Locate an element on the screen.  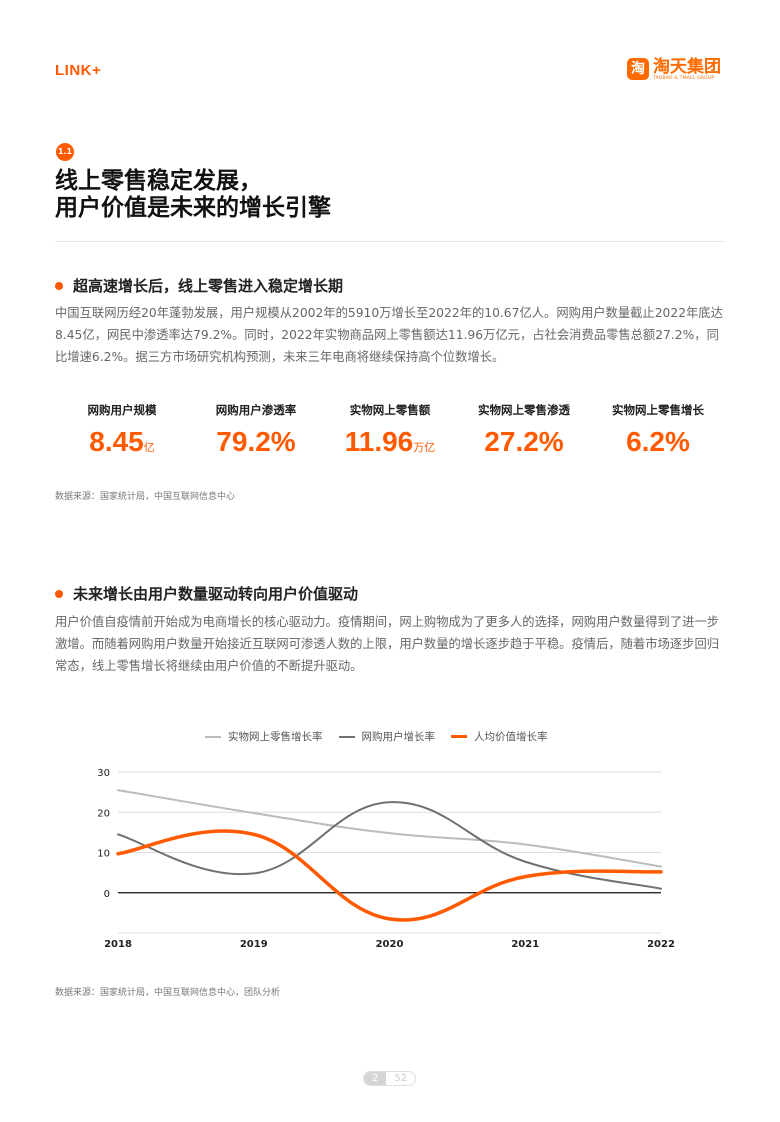
taotian-logo: 淘 淘天集团 TAOBAO & TMALL GROUP is located at coordinates (674, 69).